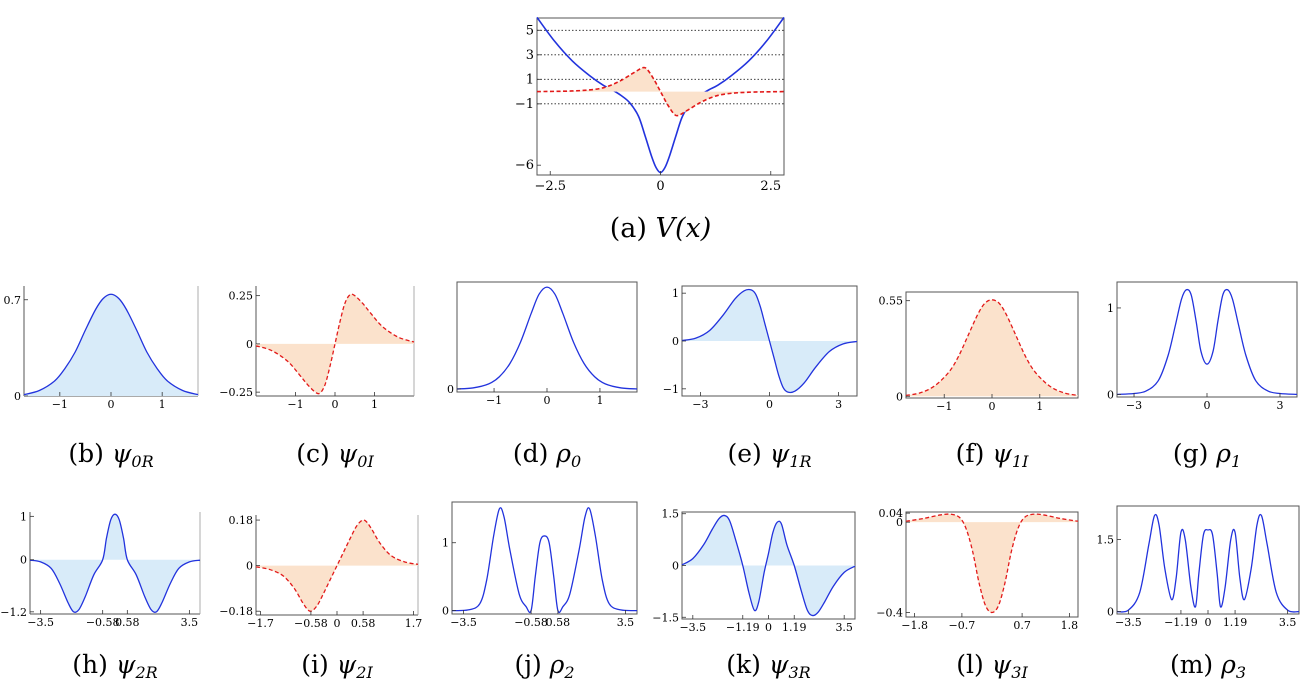 Image resolution: width=1316 pixels, height=689 pixels. What do you see at coordinates (962, 625) in the screenshot?
I see `x-tick-label: −0.7` at bounding box center [962, 625].